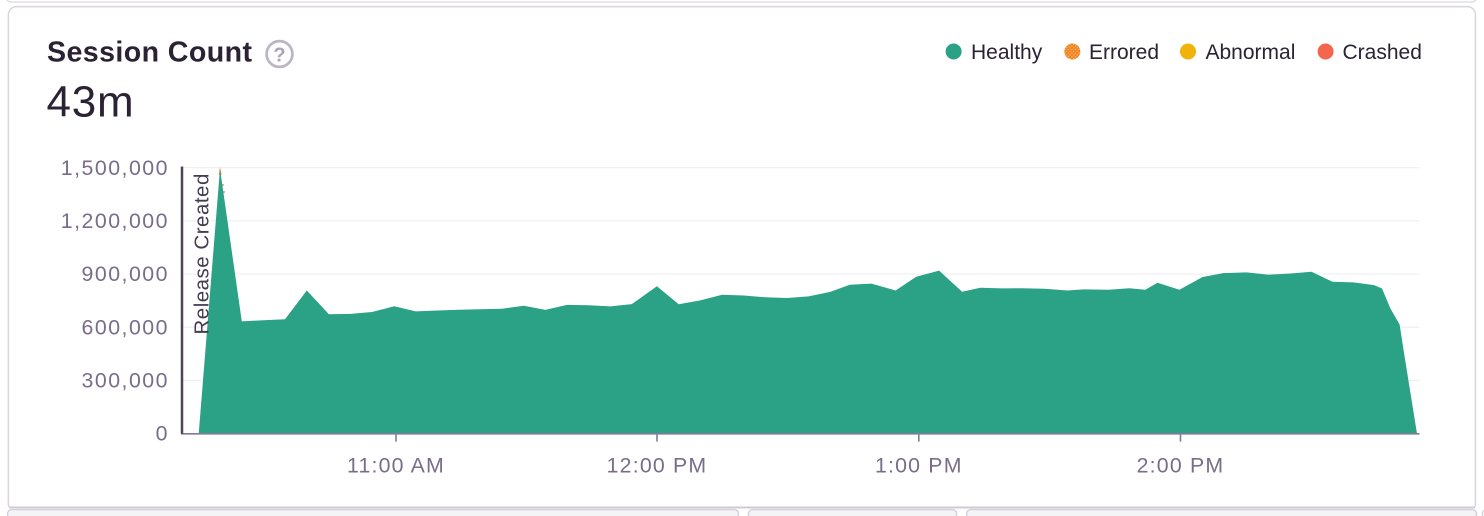  Describe the element at coordinates (125, 381) in the screenshot. I see `svg-text: 300,000` at that location.